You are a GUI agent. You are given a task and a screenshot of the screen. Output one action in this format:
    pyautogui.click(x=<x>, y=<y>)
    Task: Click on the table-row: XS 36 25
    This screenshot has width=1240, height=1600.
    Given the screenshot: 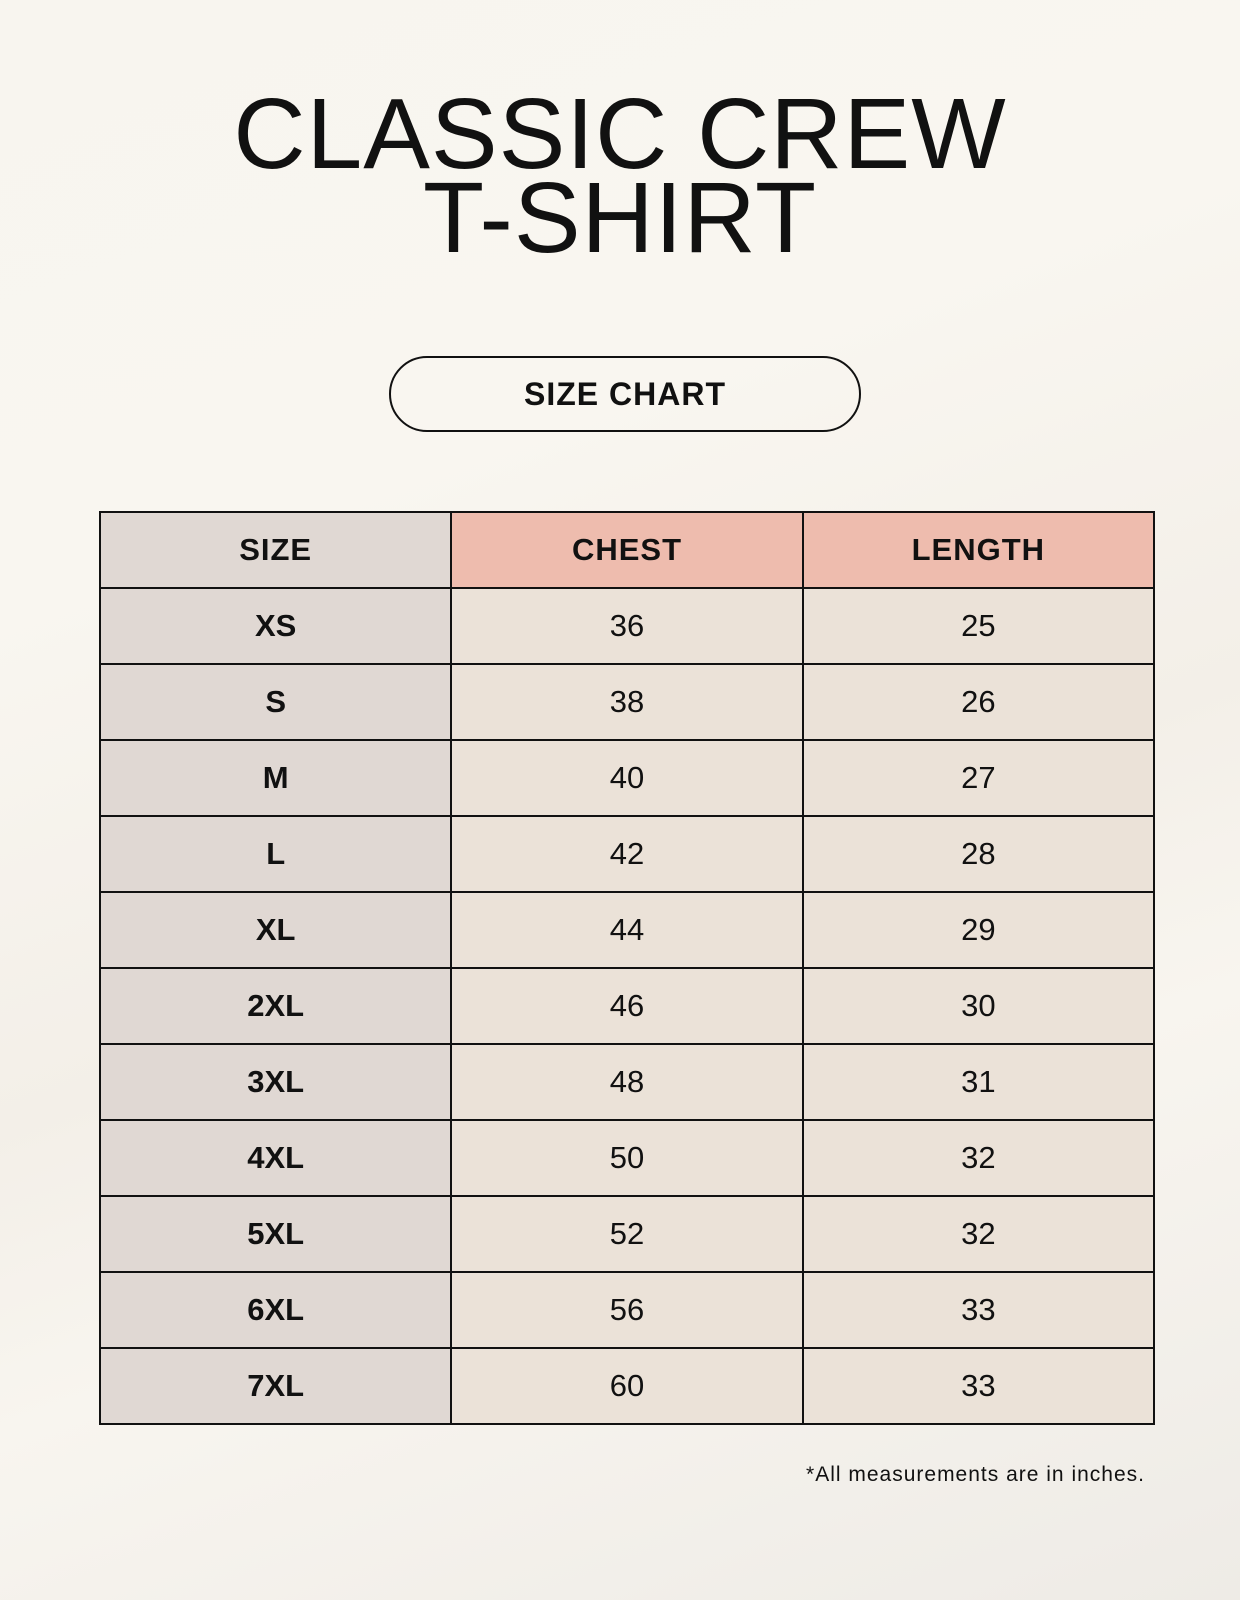 What is the action you would take?
    pyautogui.click(x=627, y=626)
    